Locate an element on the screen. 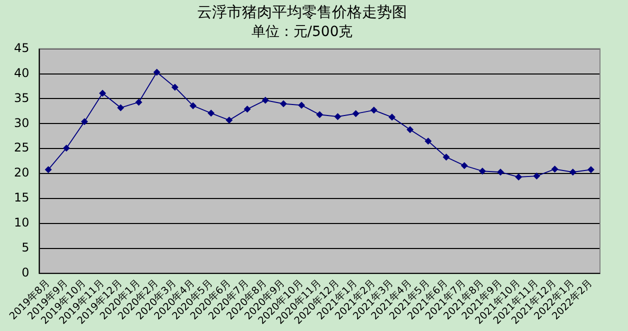  y-tick-label: 10 is located at coordinates (22, 223).